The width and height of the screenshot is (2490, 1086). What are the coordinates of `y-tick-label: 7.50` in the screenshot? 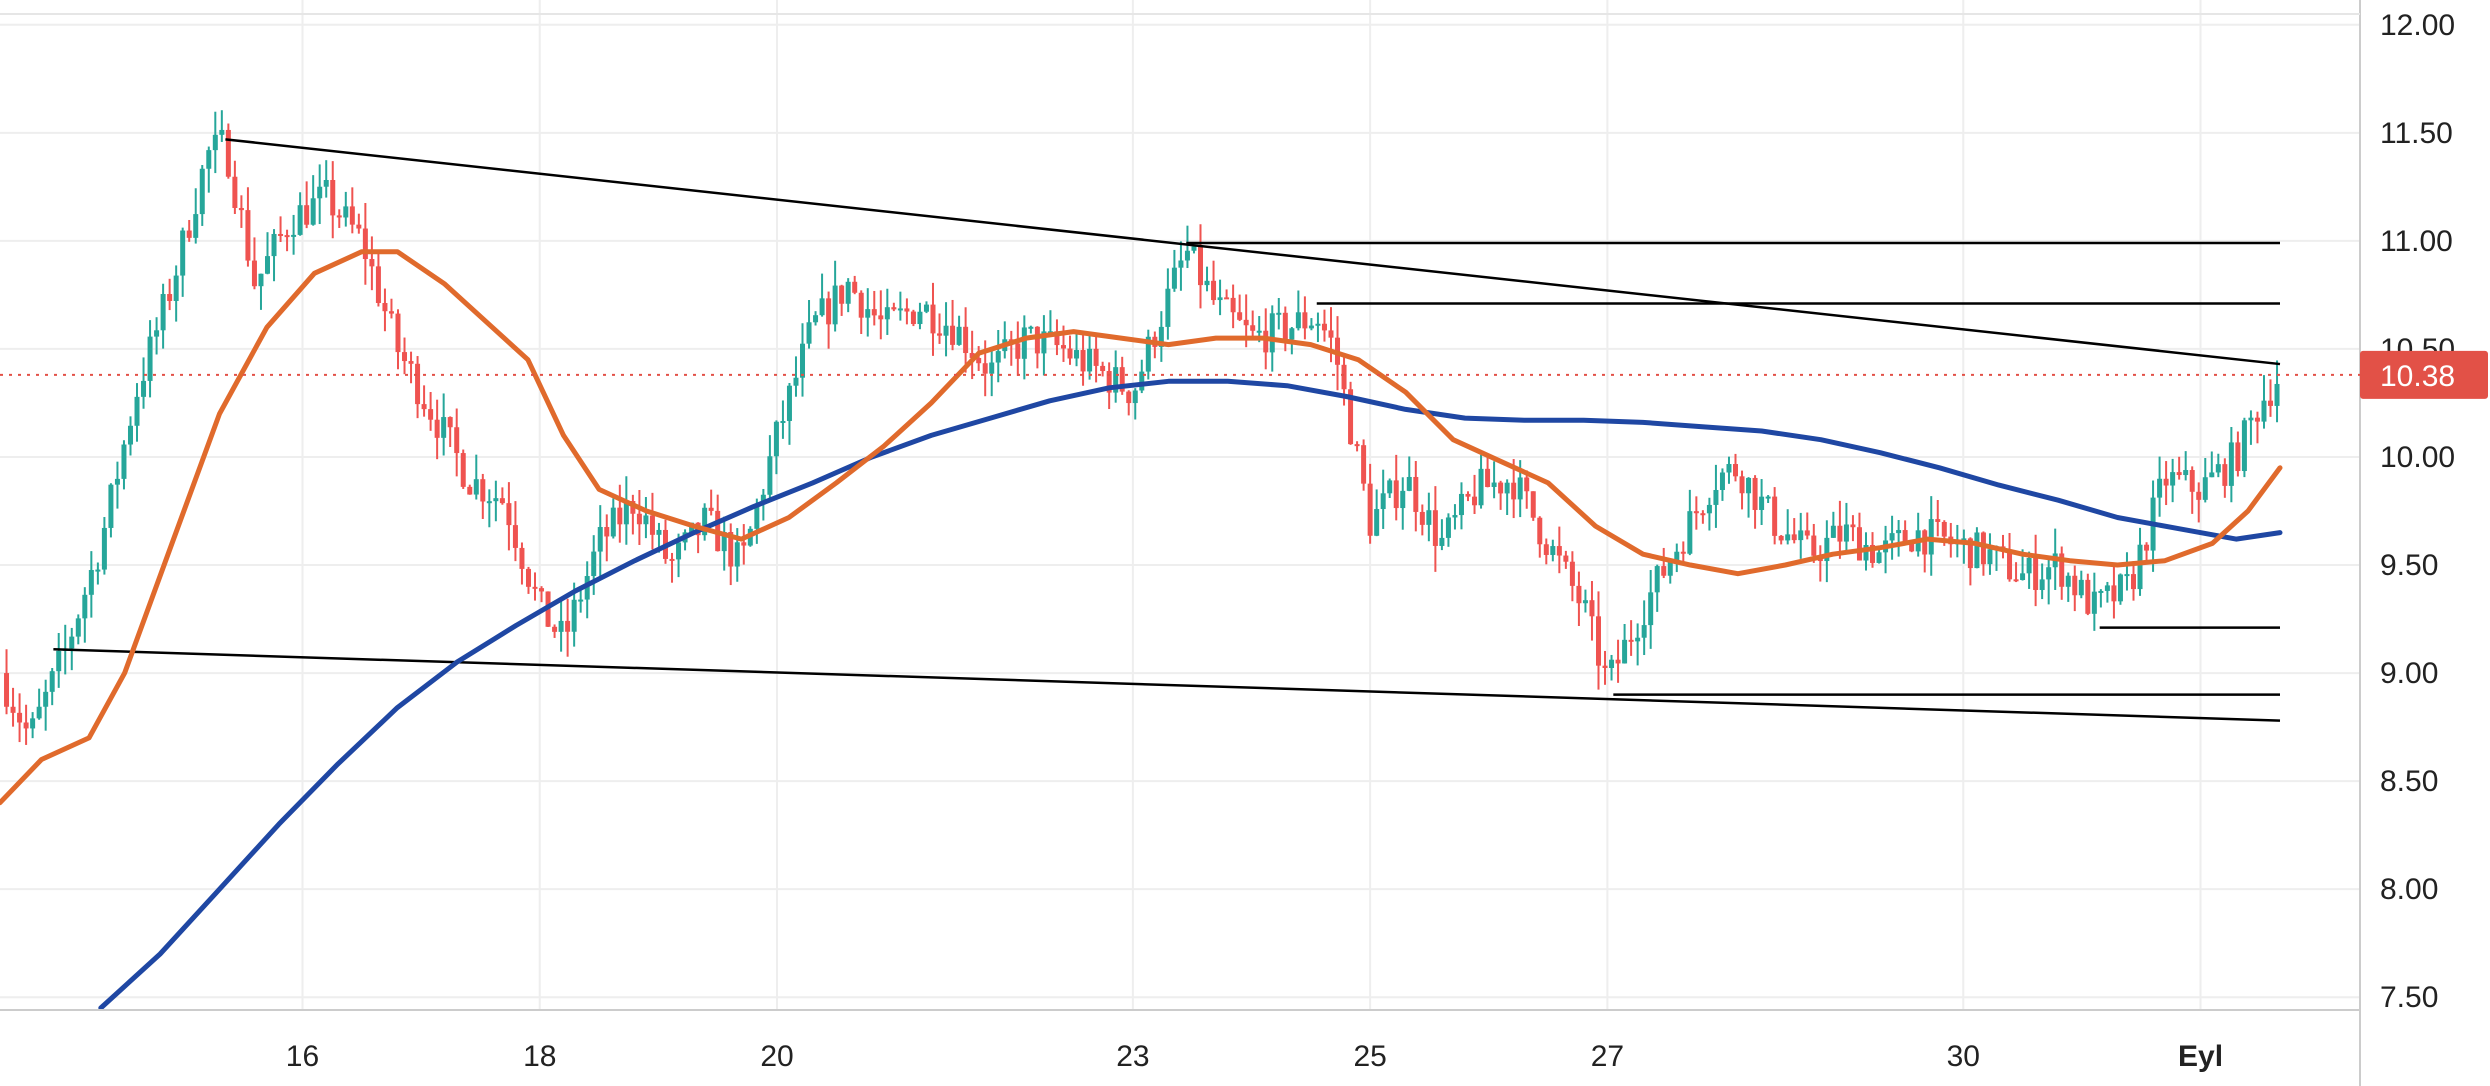 It's located at (2409, 997).